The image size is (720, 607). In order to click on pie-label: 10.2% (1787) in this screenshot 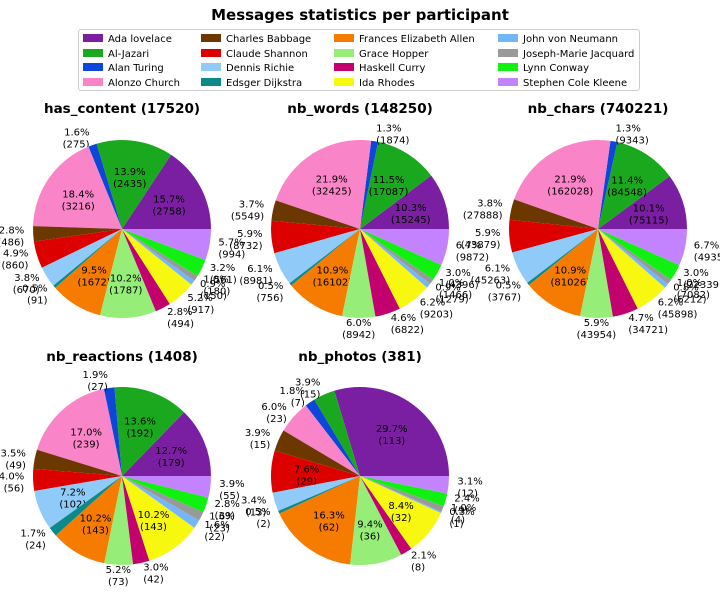, I will do `click(125, 284)`.